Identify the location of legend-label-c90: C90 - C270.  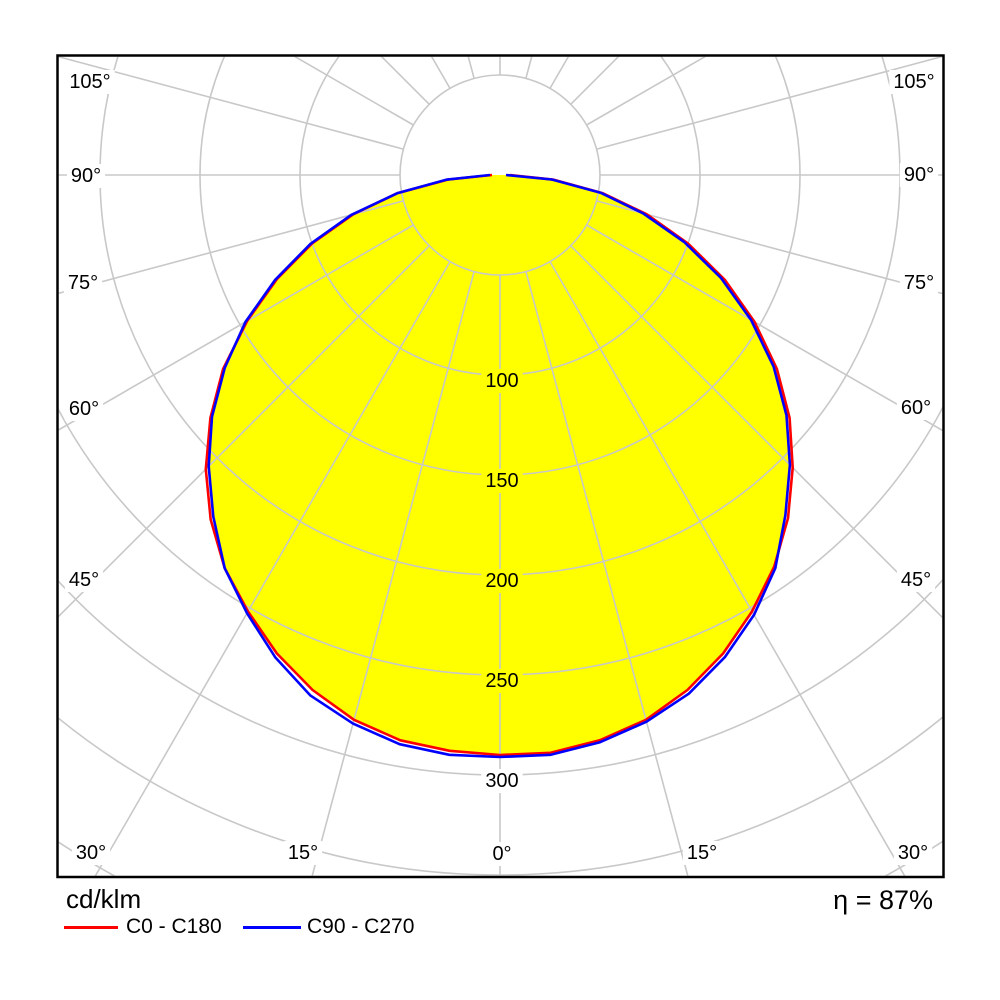
(361, 926).